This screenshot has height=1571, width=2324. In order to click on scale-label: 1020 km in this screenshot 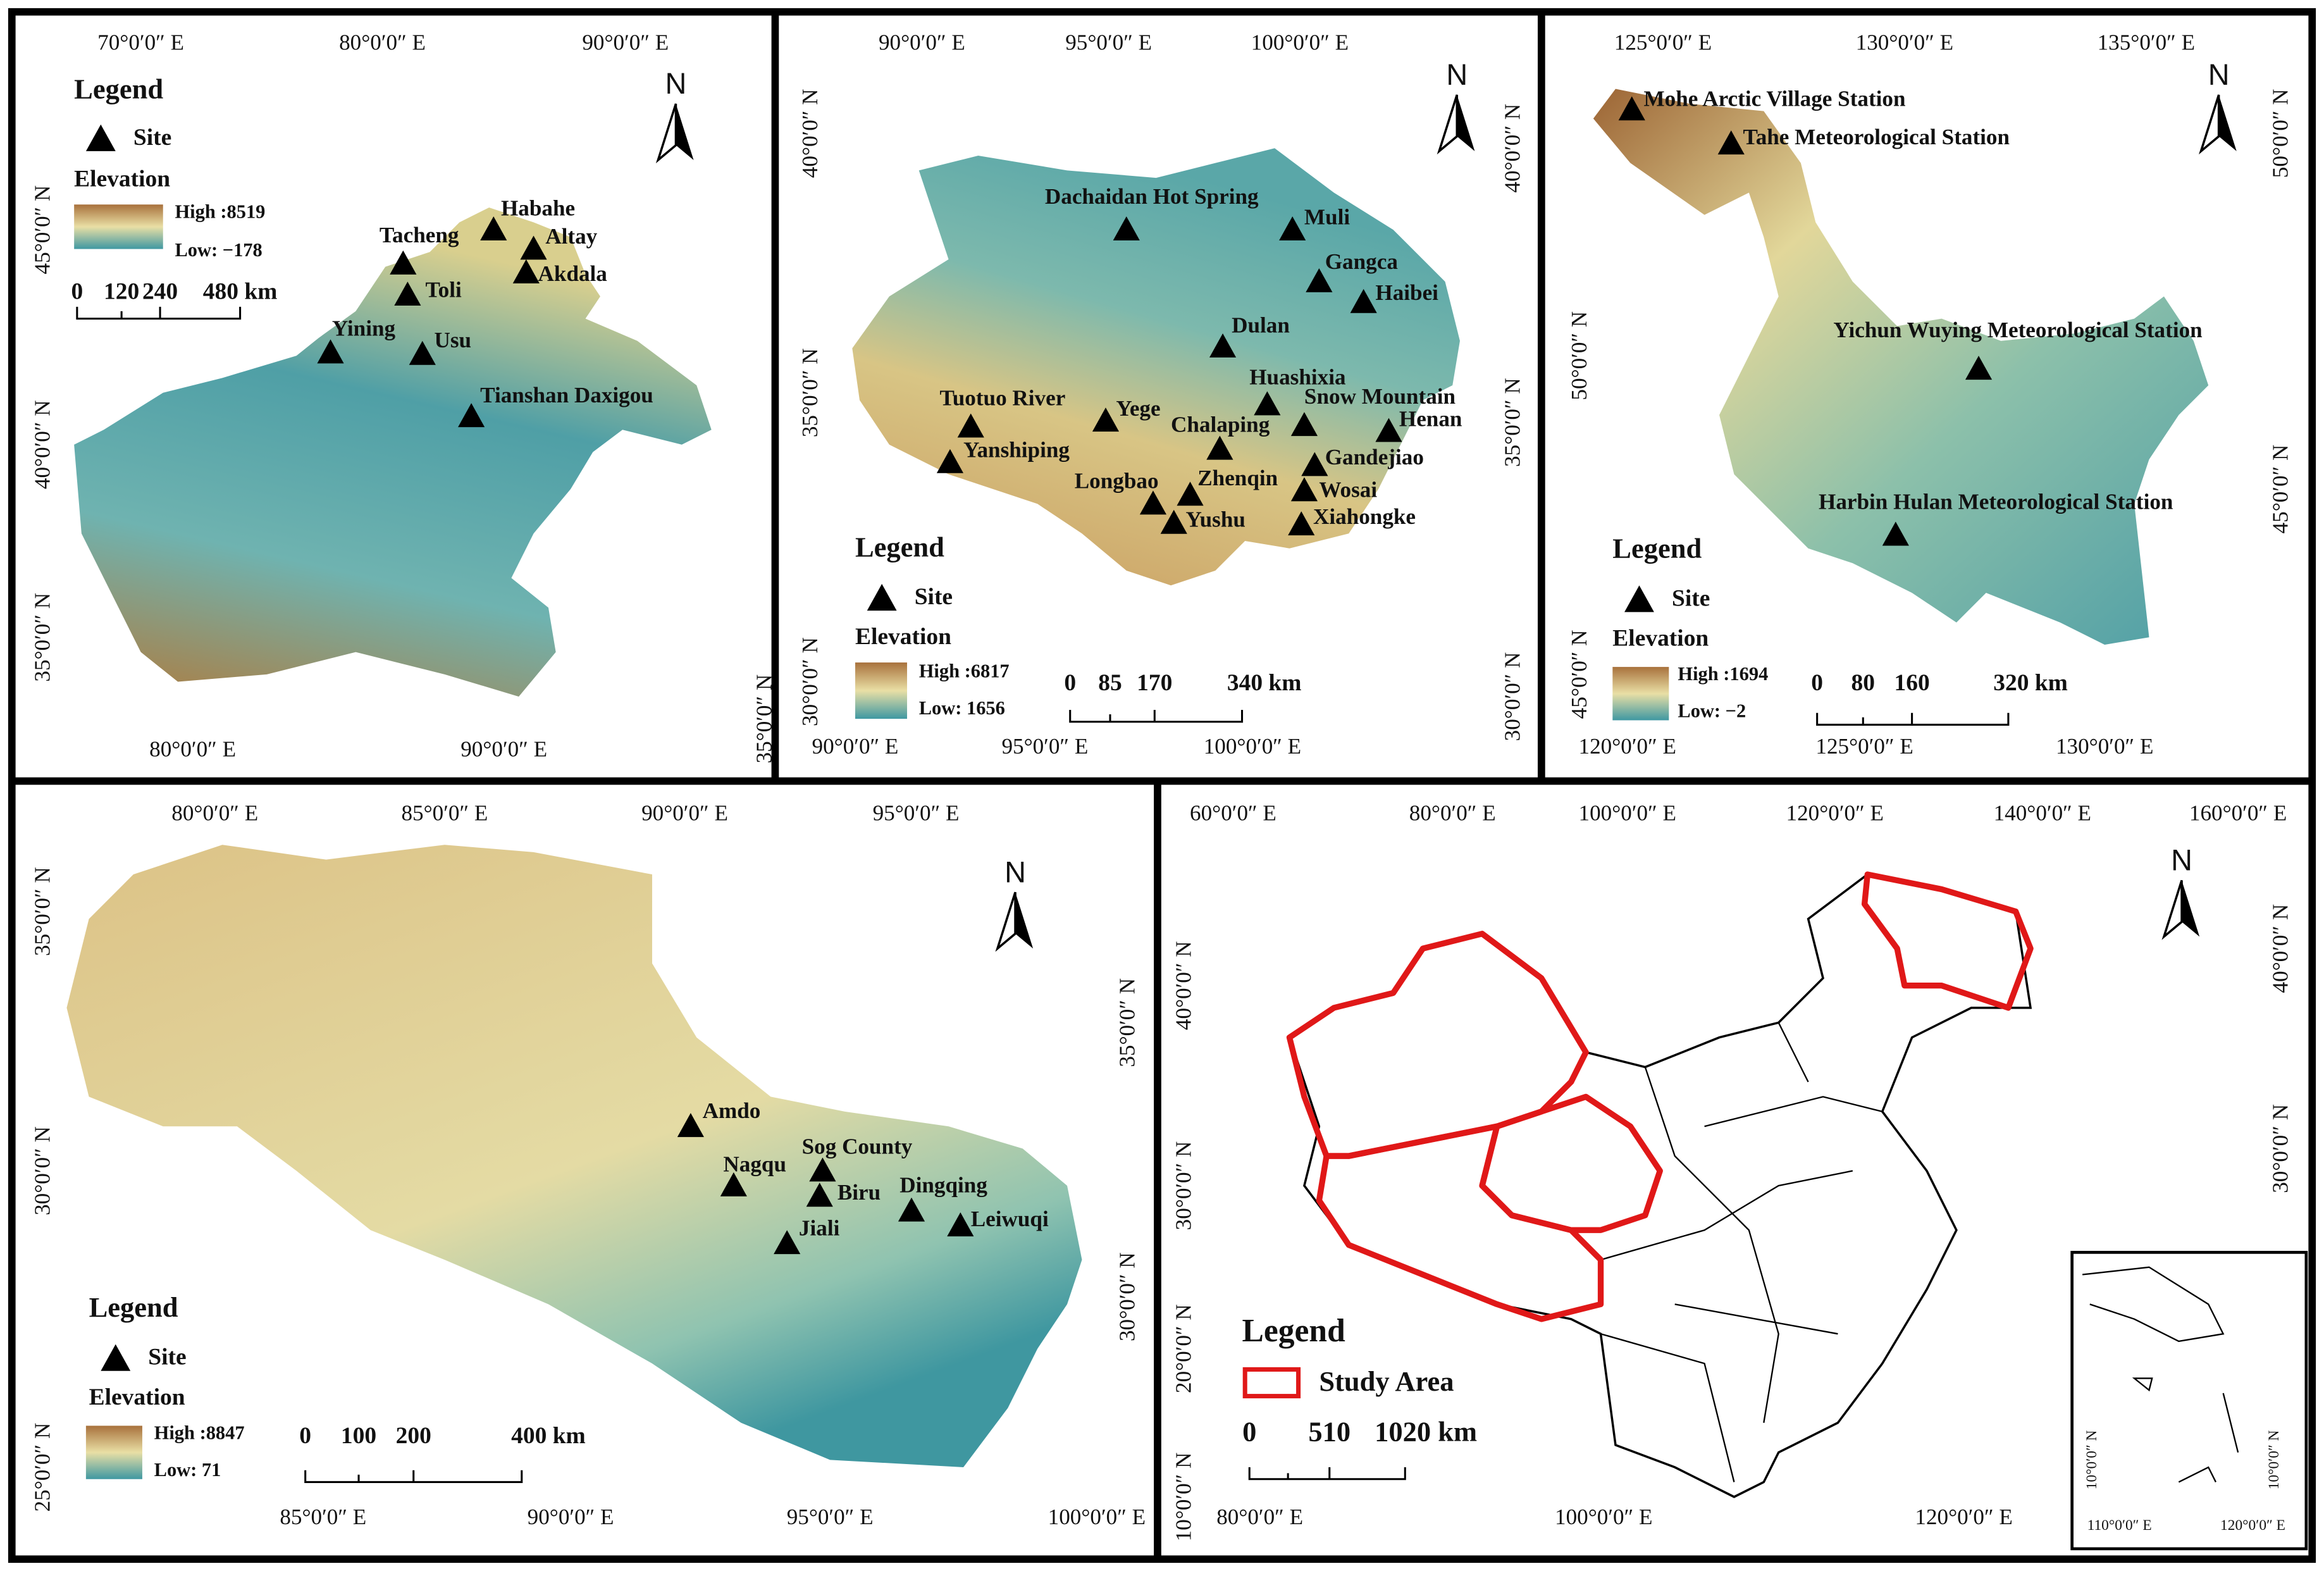, I will do `click(1426, 1432)`.